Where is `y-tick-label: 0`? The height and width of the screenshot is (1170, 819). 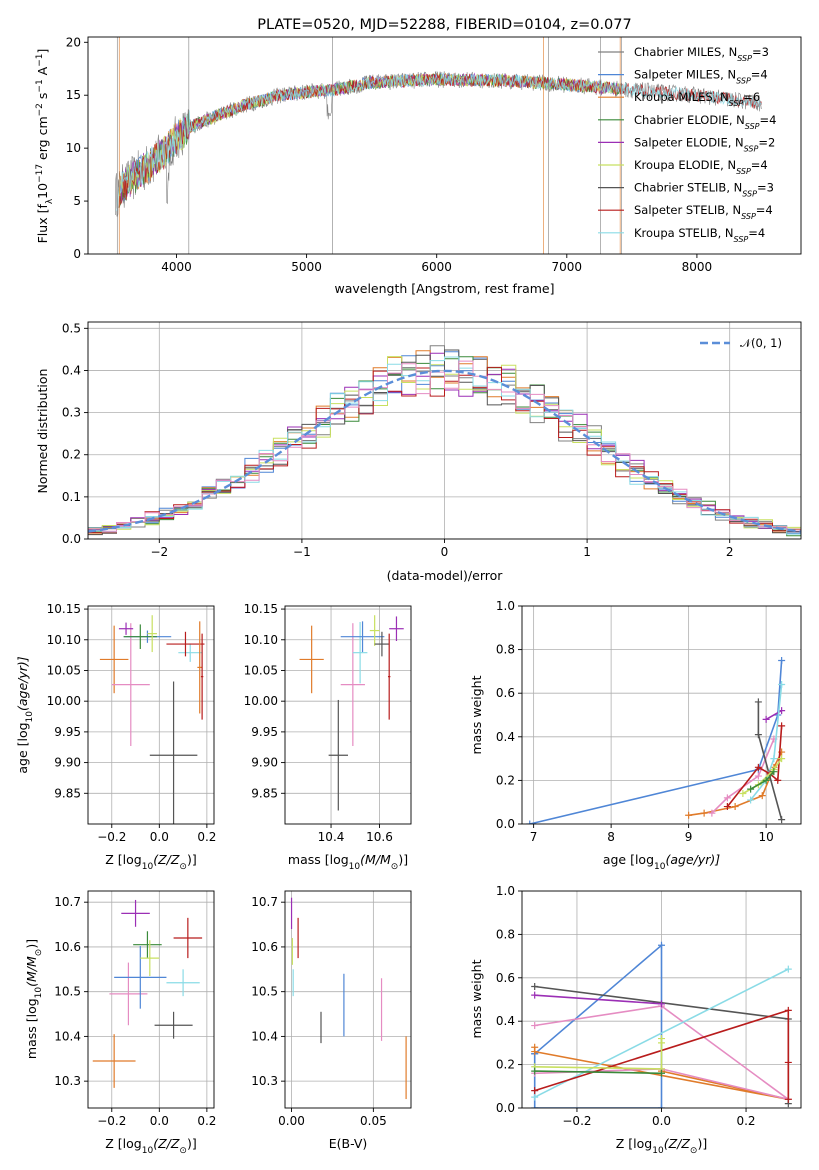
y-tick-label: 0 is located at coordinates (77, 254).